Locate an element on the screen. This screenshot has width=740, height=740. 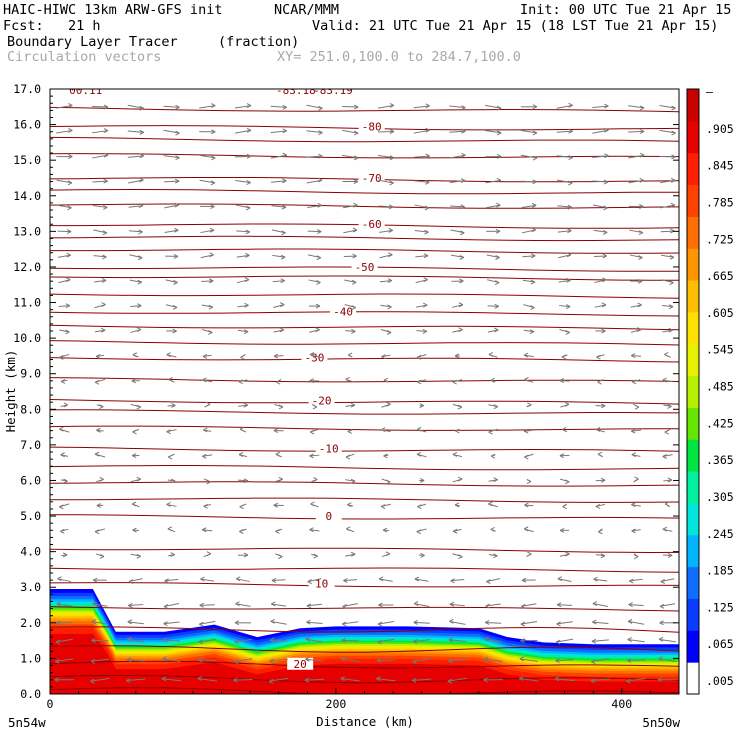
xy-endpoints: XY= 251.0,100.0 to 284.7,100.0 is located at coordinates (399, 57).